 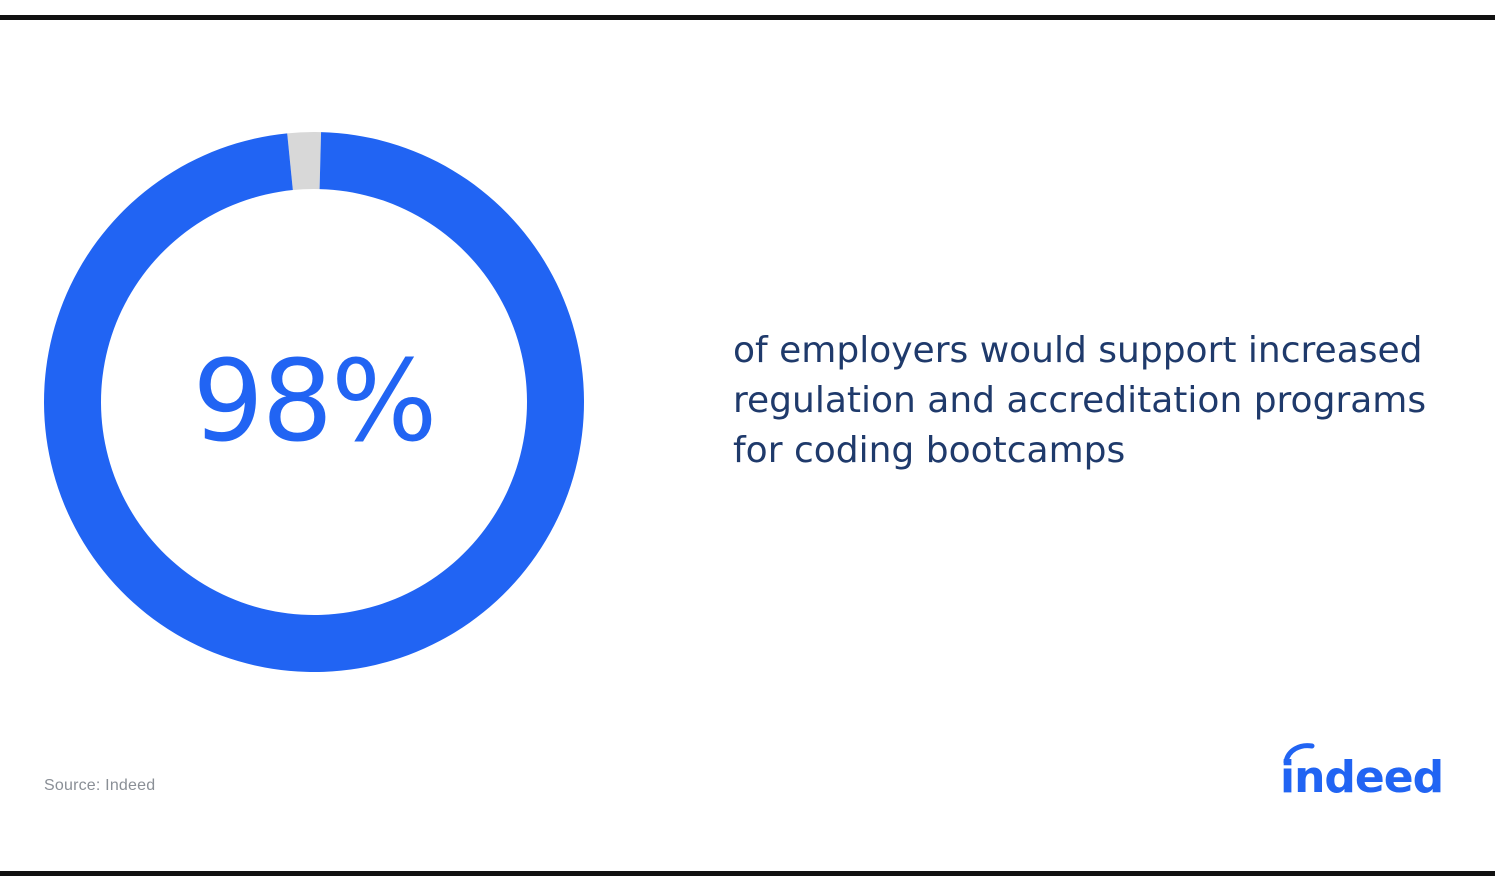 I want to click on svg-text: indeed, so click(x=1361, y=777).